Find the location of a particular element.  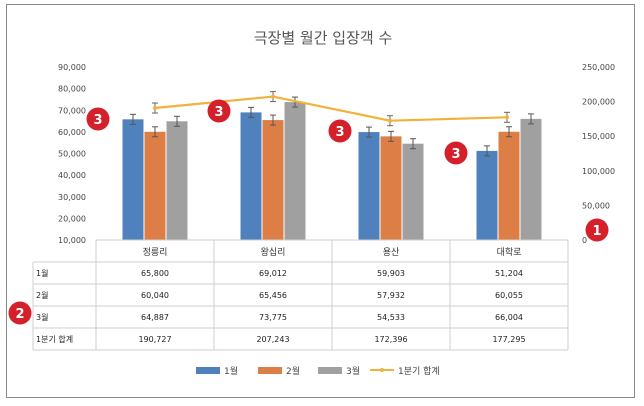

y-axis-tick-label: 60,000 is located at coordinates (72, 132).